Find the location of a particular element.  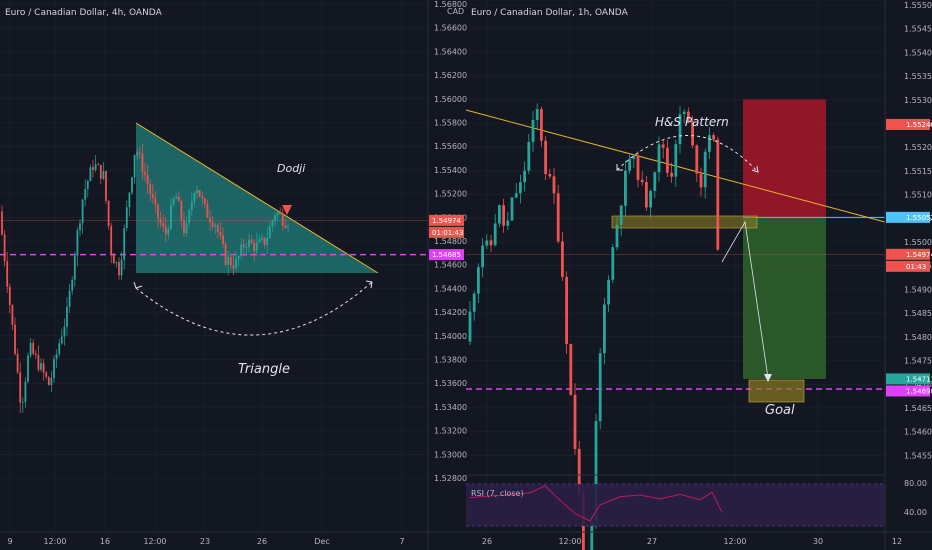

take-profit-zone is located at coordinates (784, 298).